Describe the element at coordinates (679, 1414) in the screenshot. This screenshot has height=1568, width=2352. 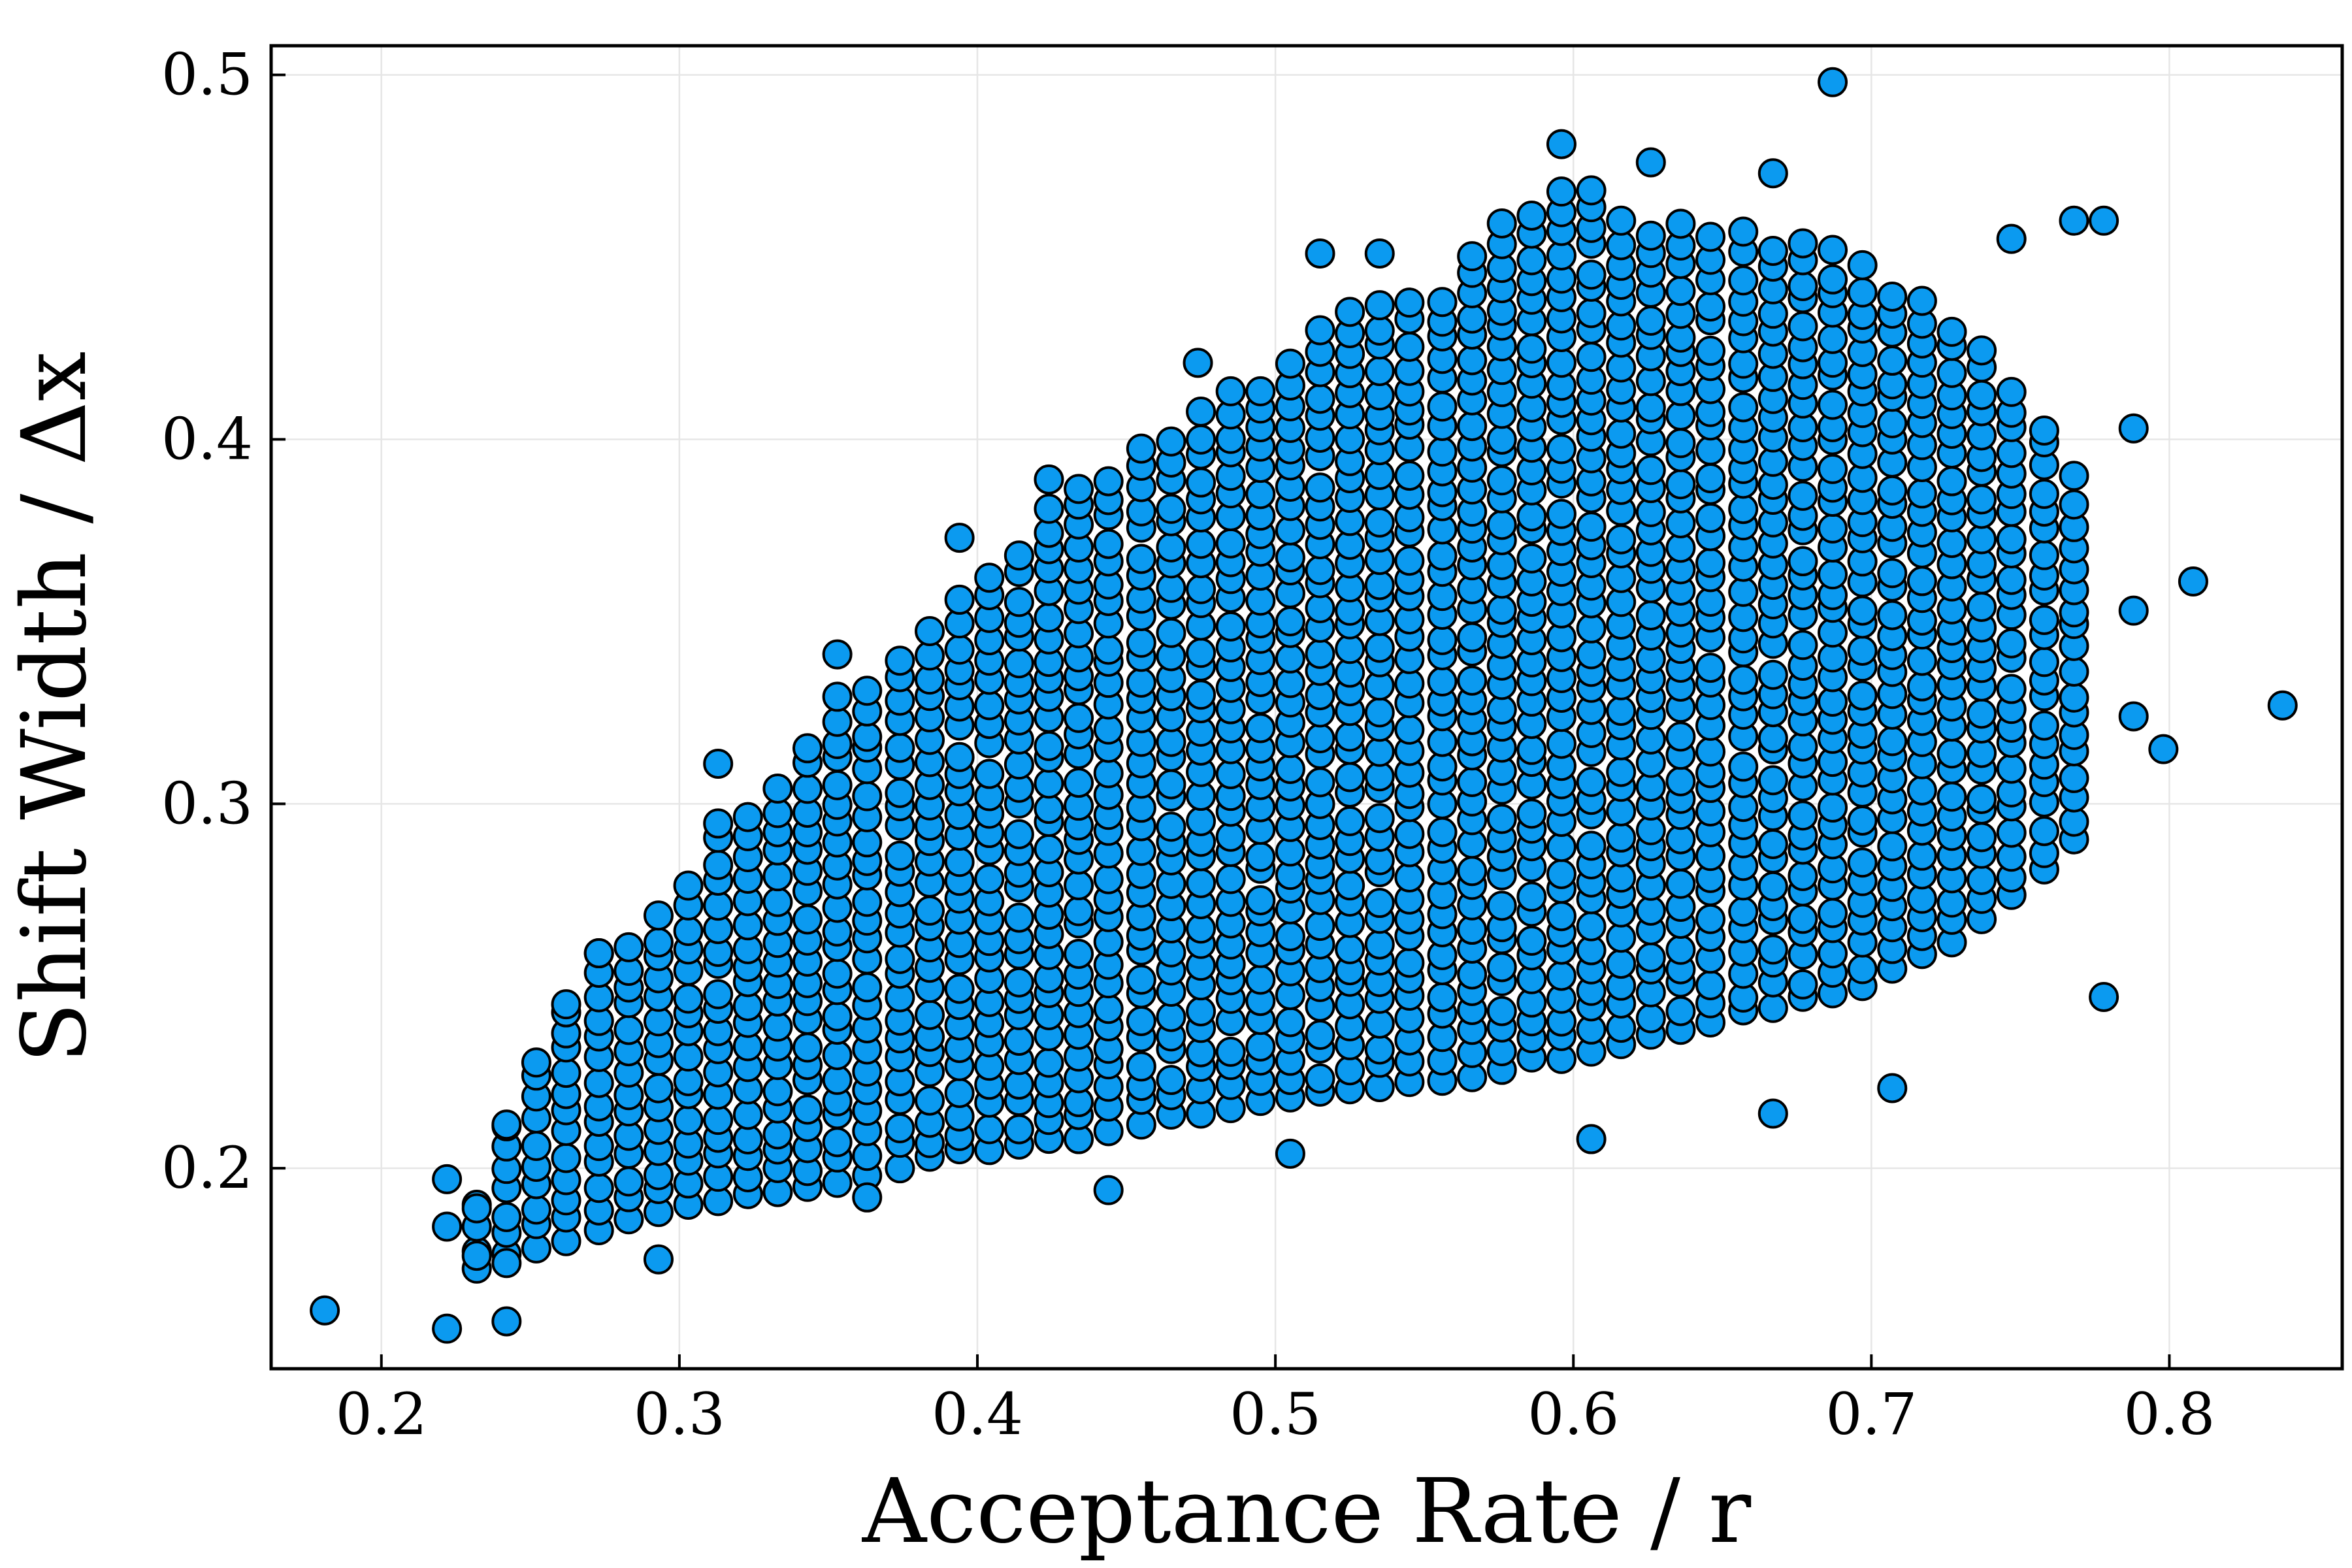
I see `x-tick-label: 0.3` at that location.